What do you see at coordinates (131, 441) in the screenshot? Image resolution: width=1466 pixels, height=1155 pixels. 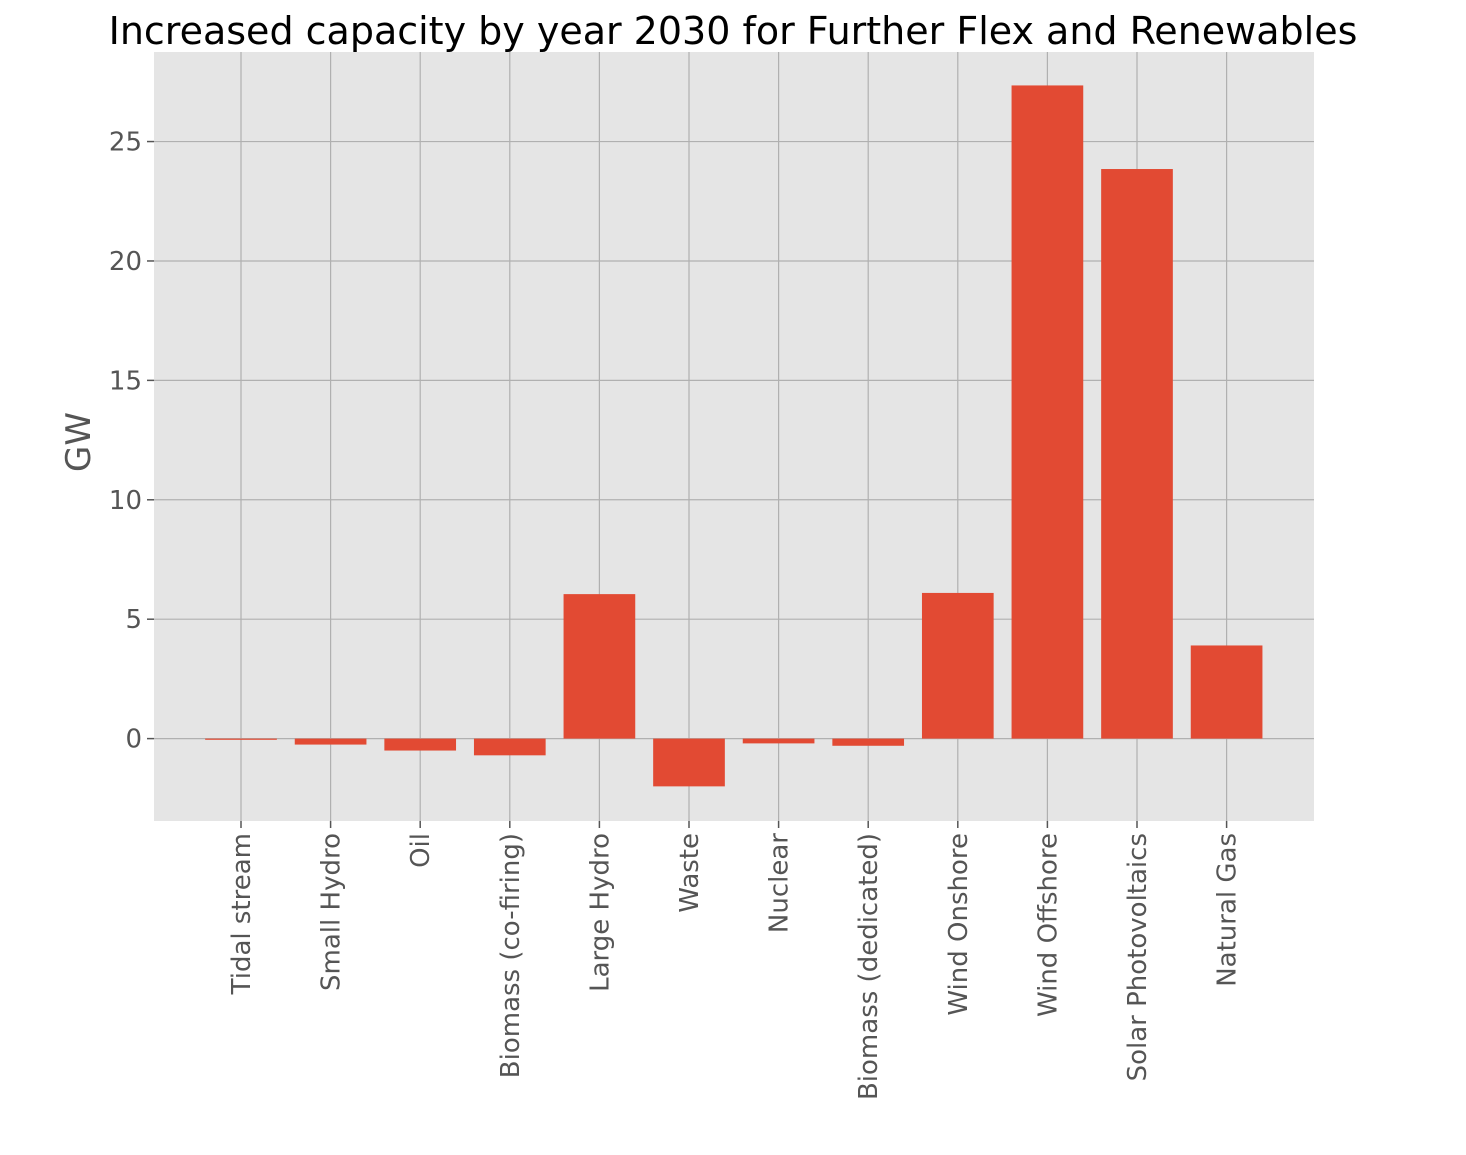 I see `y-axis-ticks: 0 5 10 15 20 25` at bounding box center [131, 441].